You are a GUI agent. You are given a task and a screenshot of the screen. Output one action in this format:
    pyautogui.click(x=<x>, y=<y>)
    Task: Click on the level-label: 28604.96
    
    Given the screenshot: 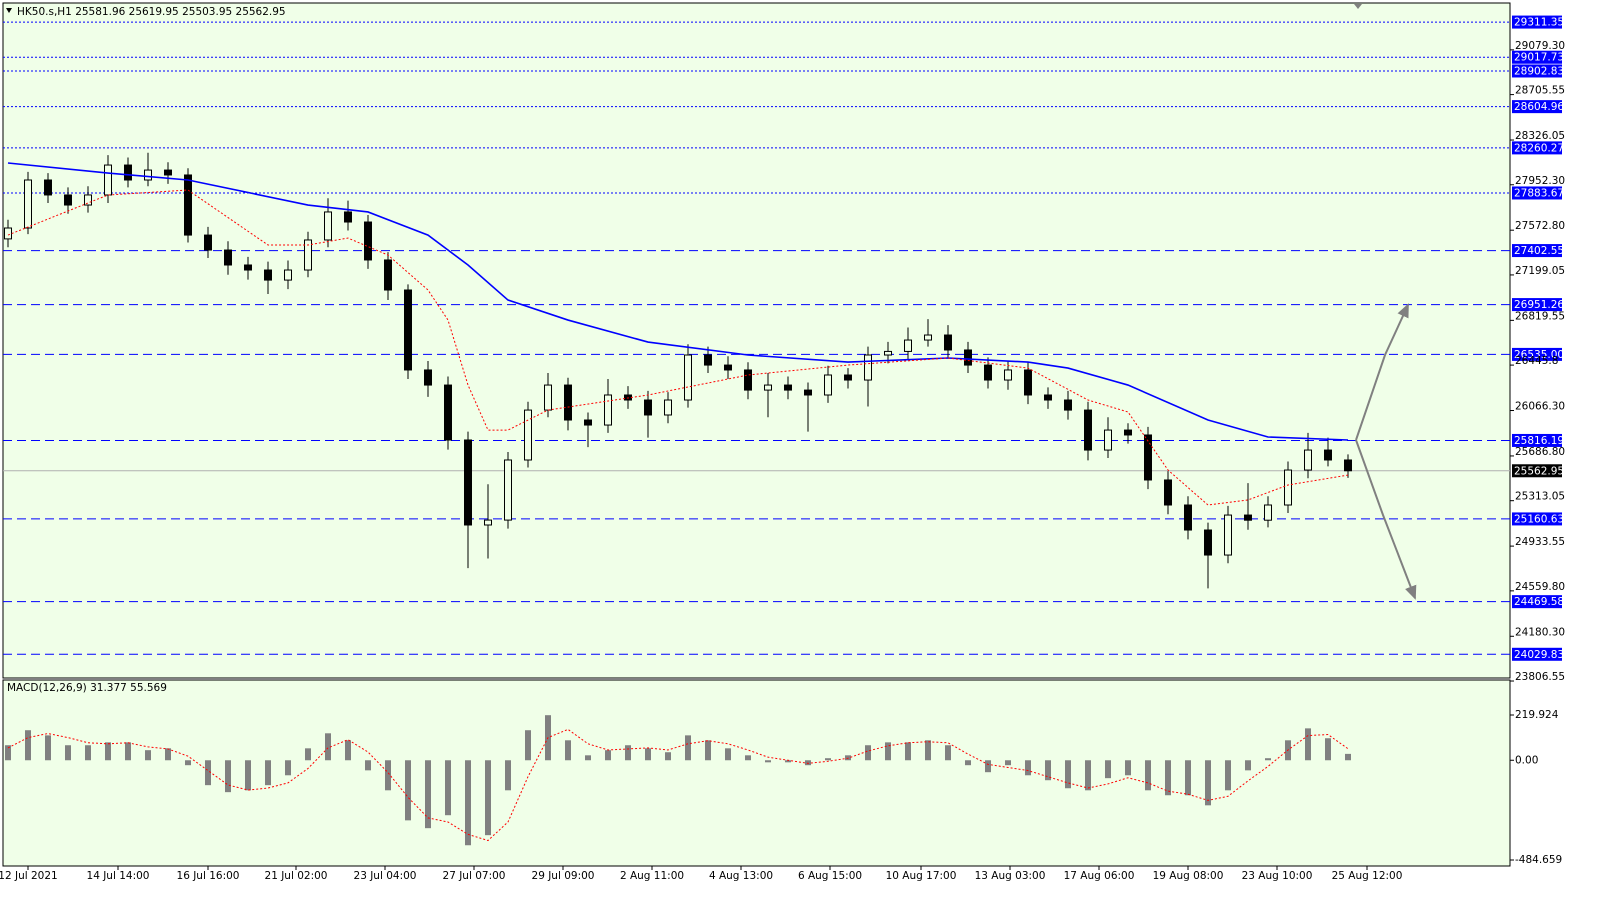 What is the action you would take?
    pyautogui.click(x=1539, y=107)
    